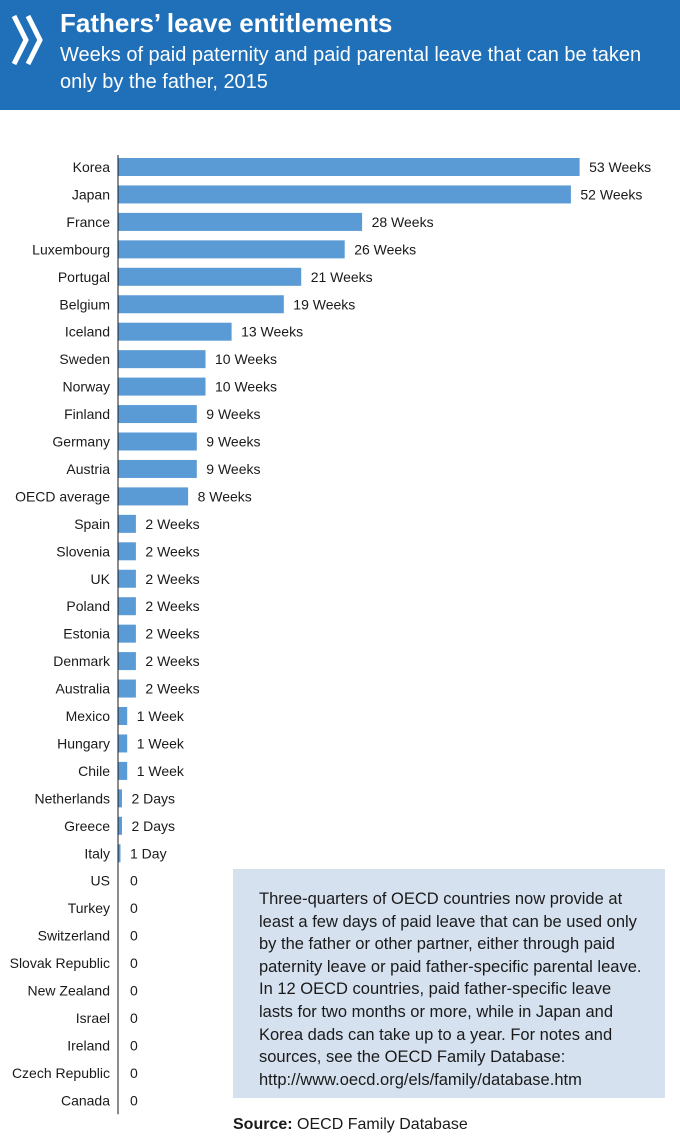 The image size is (680, 1148). Describe the element at coordinates (97, 853) in the screenshot. I see `category-label: Italy` at that location.